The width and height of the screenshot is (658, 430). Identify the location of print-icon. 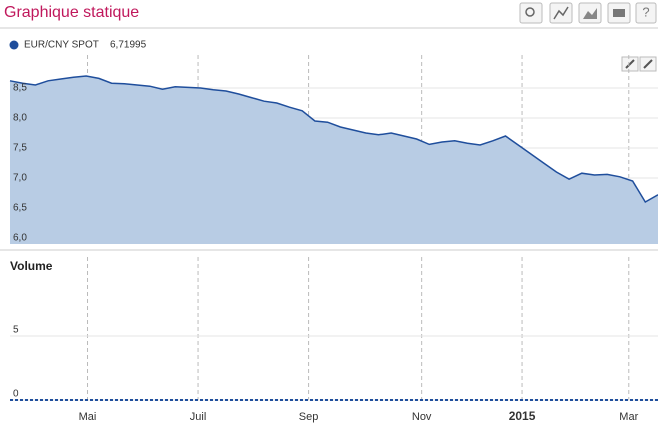
(619, 13).